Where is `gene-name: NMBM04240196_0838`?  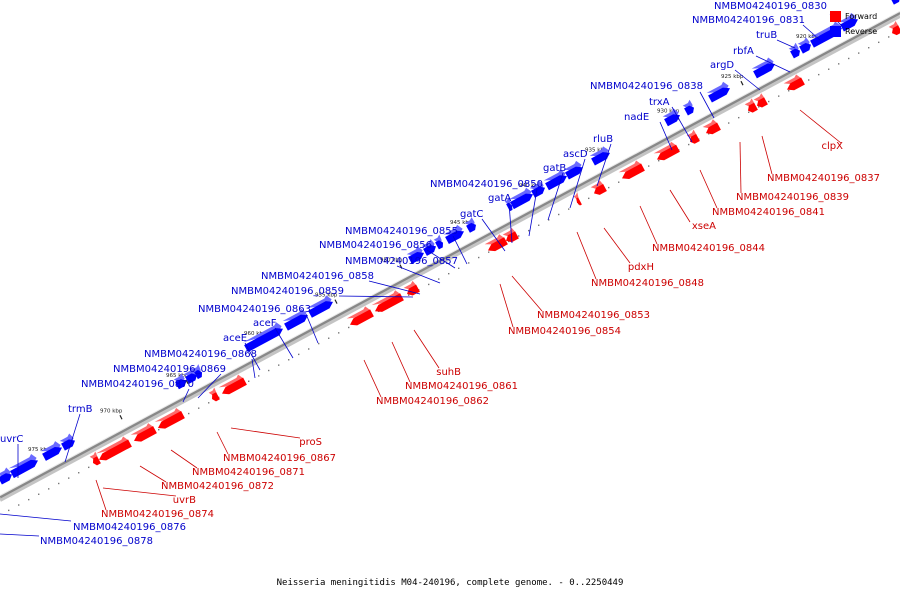 gene-name: NMBM04240196_0838 is located at coordinates (646, 86).